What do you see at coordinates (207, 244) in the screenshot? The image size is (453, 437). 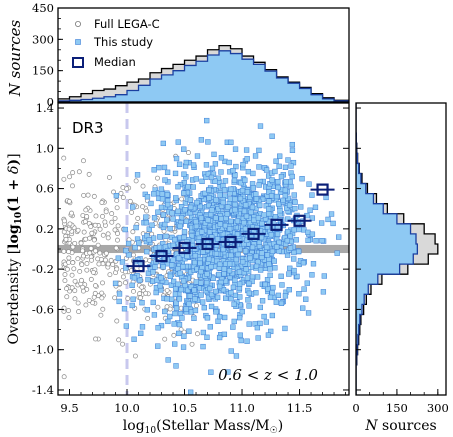 I see `median-marker` at bounding box center [207, 244].